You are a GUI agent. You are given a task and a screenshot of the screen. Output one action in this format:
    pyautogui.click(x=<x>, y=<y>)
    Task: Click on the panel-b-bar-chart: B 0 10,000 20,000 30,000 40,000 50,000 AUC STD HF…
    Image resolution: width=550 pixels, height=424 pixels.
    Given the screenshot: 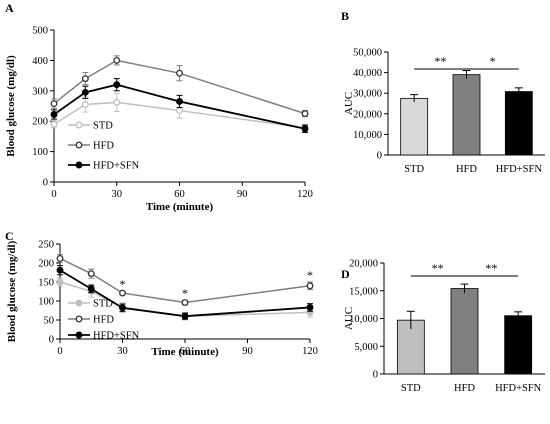 What is the action you would take?
    pyautogui.click(x=443, y=92)
    